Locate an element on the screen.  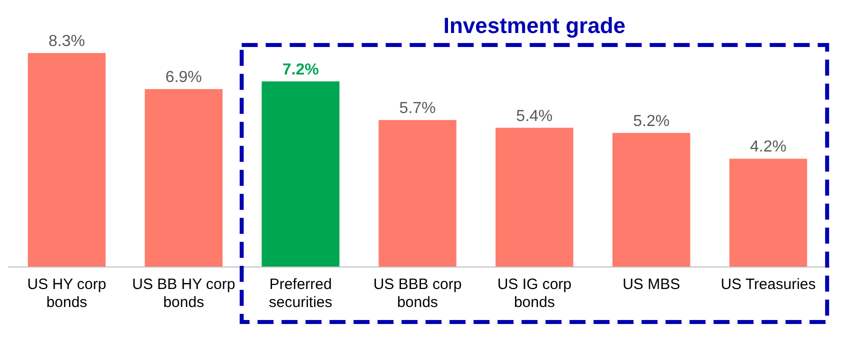
x-tick-label: US BBB corp bonds is located at coordinates (417, 293).